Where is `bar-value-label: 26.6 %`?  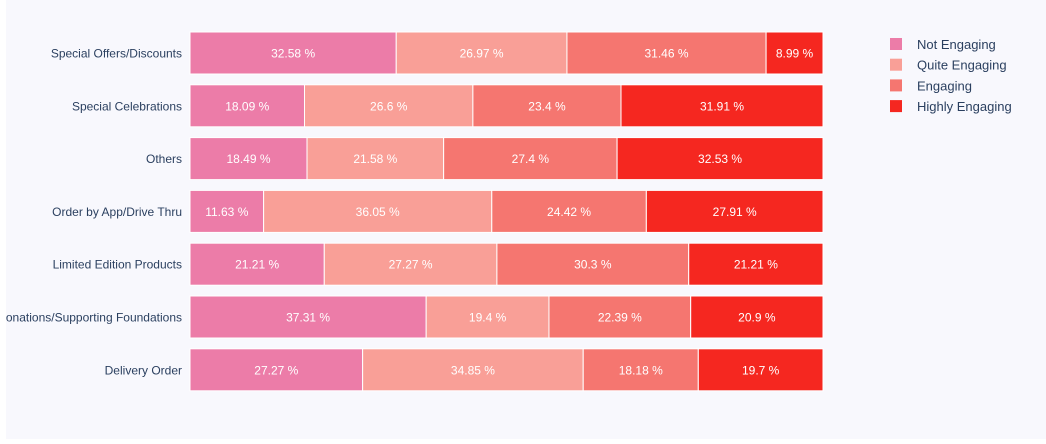 bar-value-label: 26.6 % is located at coordinates (389, 106).